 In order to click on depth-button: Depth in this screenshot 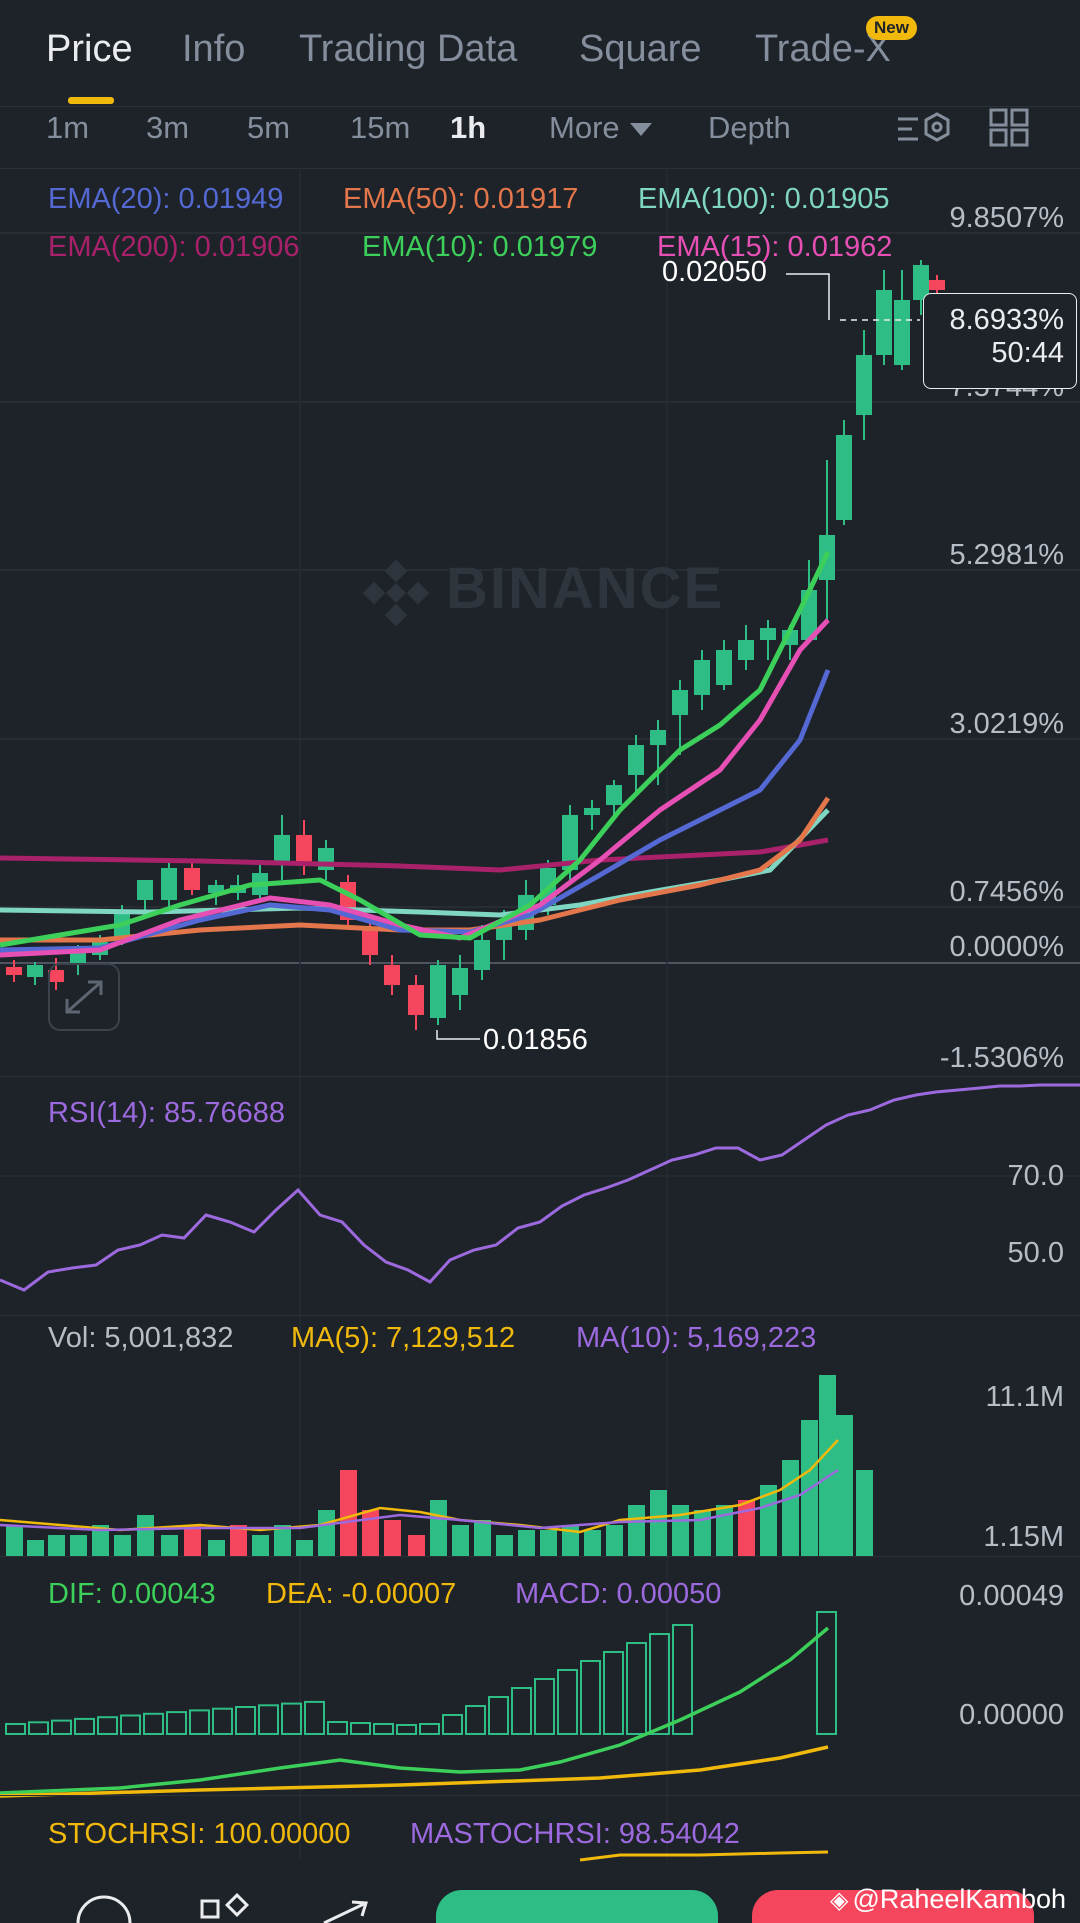, I will do `click(749, 127)`.